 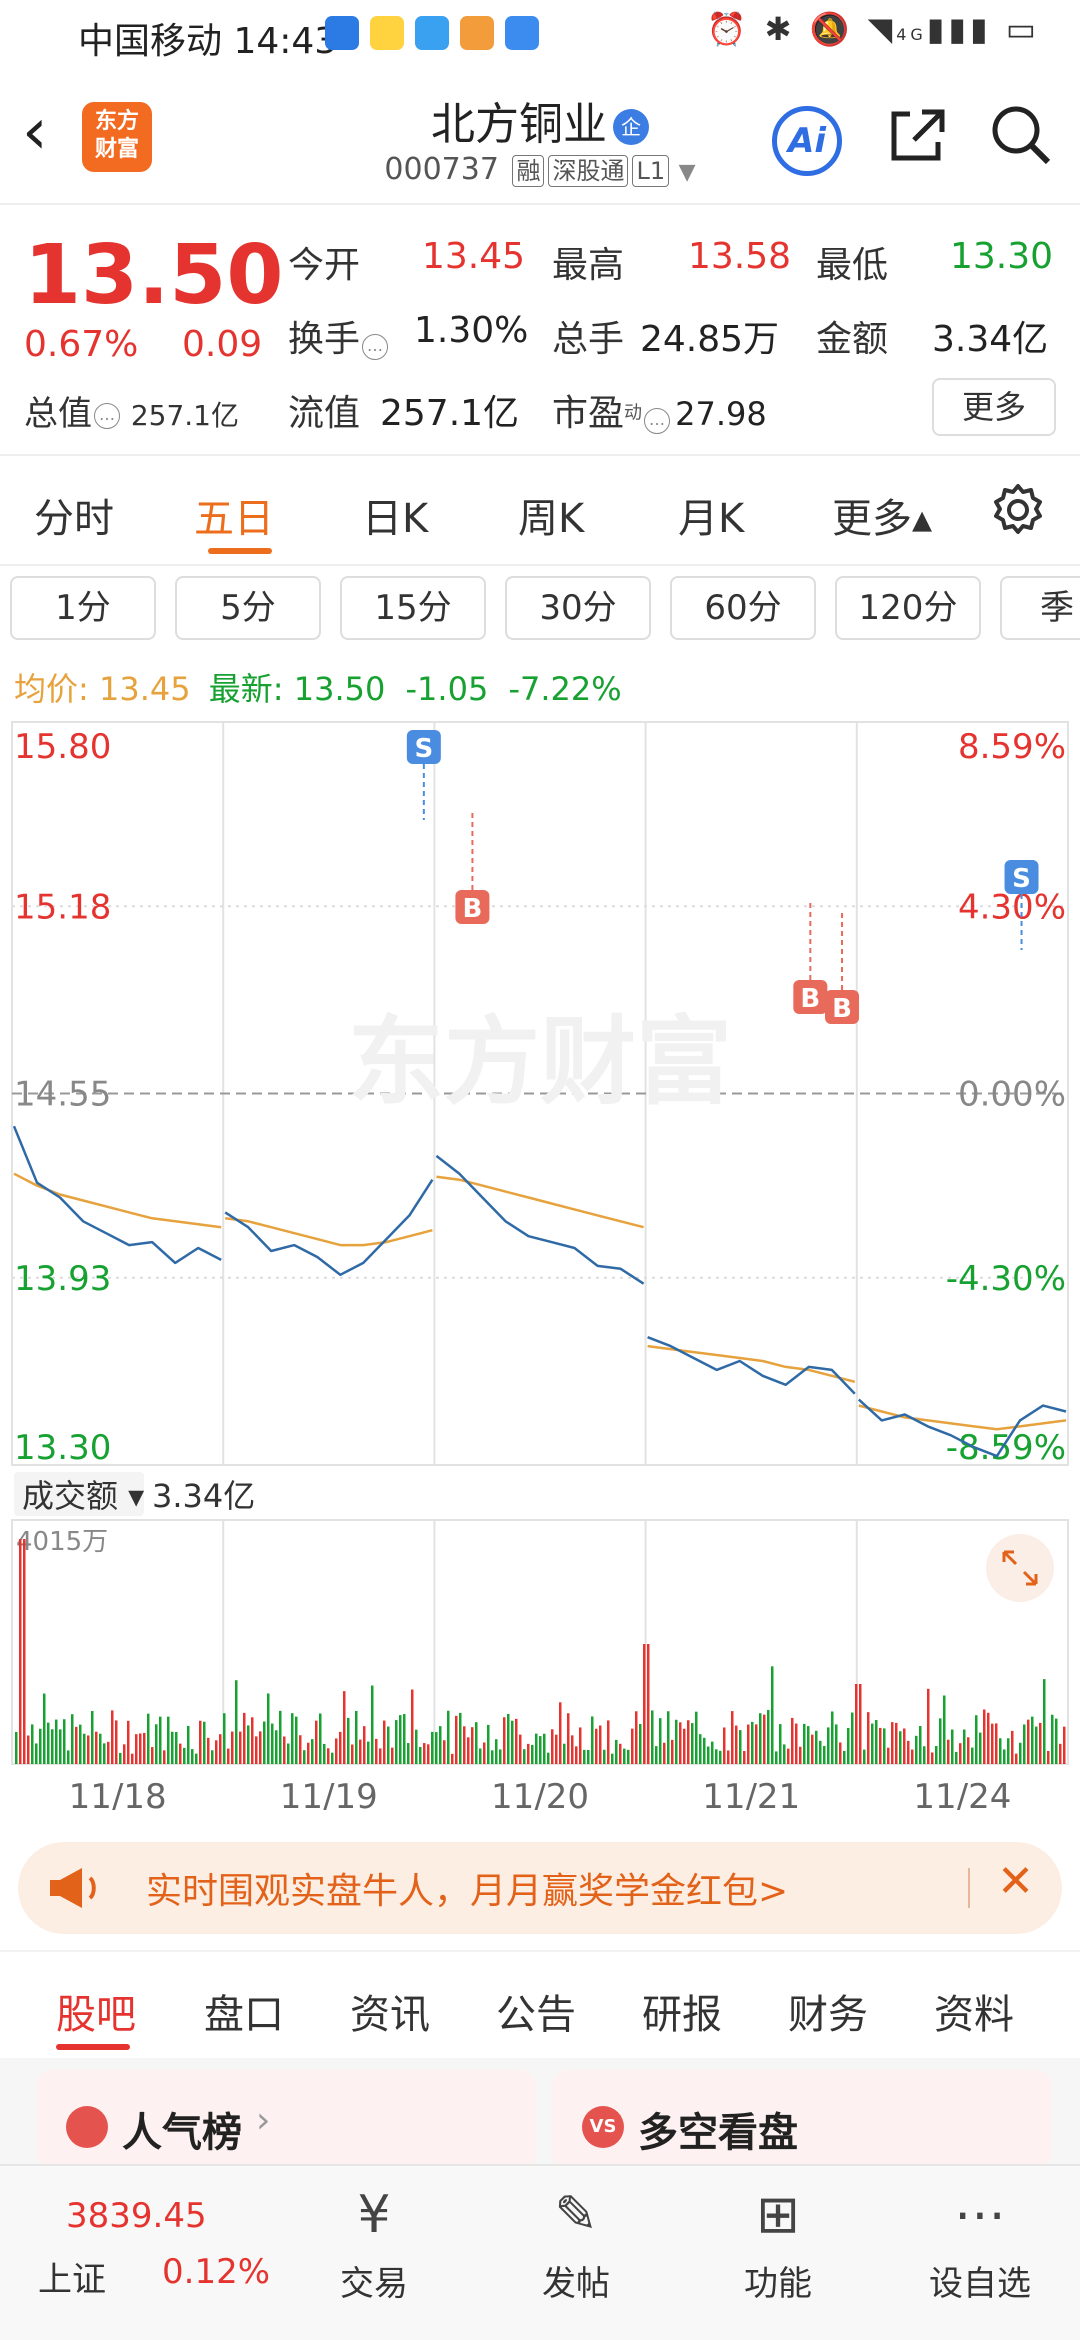 What do you see at coordinates (1018, 510) in the screenshot?
I see `gear-icon` at bounding box center [1018, 510].